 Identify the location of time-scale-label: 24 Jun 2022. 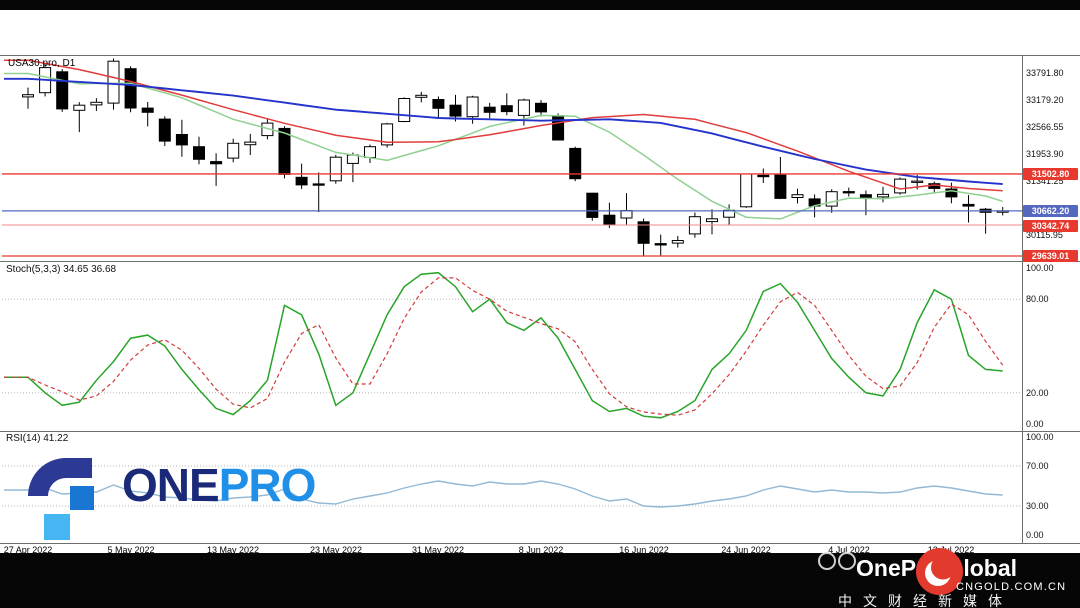
(746, 550).